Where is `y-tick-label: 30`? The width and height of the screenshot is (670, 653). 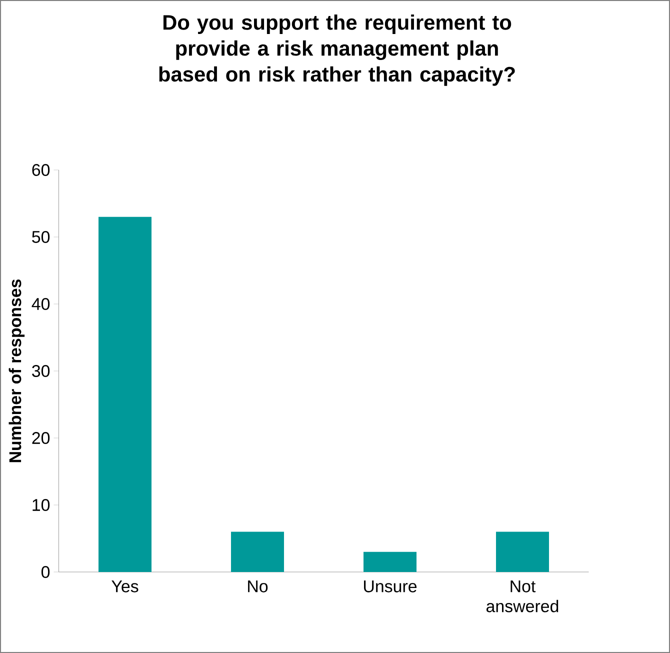 y-tick-label: 30 is located at coordinates (41, 370).